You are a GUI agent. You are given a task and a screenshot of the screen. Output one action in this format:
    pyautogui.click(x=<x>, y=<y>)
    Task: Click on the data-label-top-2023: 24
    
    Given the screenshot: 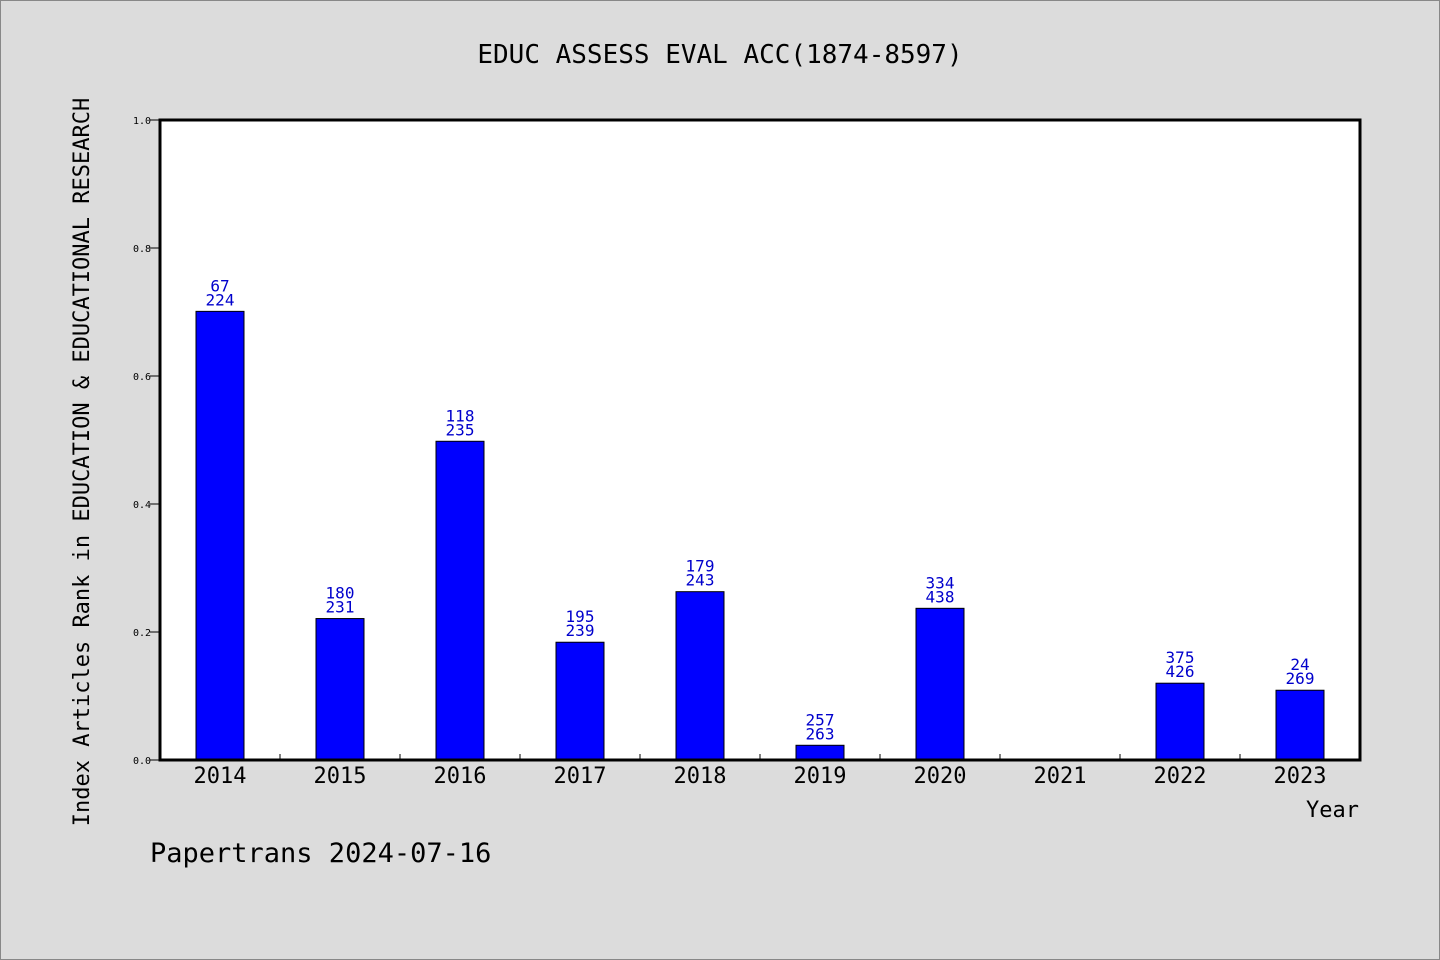 What is the action you would take?
    pyautogui.click(x=1299, y=664)
    